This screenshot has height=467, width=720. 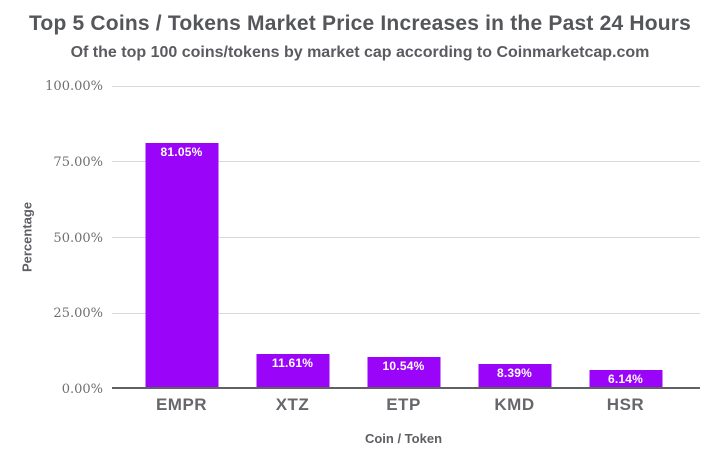 I want to click on y-tick-label: 75.00%, so click(x=78, y=162).